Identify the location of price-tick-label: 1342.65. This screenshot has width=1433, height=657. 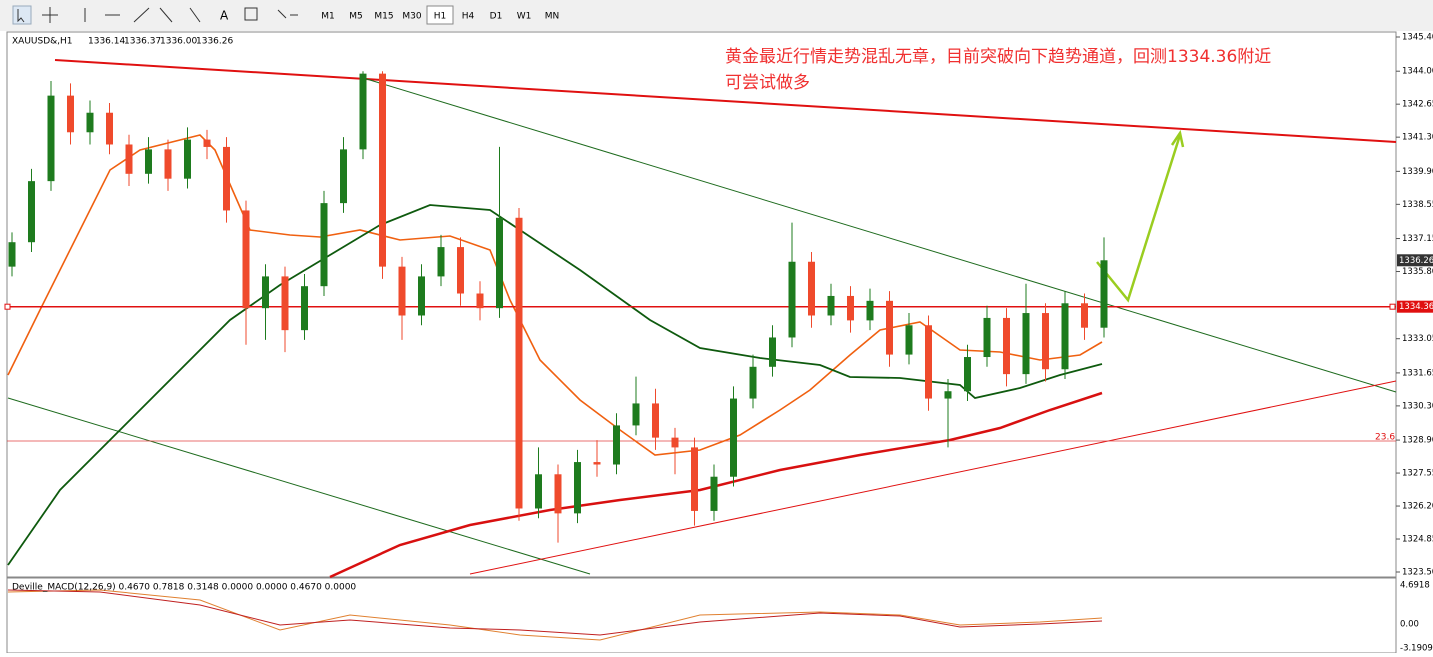
(1417, 105).